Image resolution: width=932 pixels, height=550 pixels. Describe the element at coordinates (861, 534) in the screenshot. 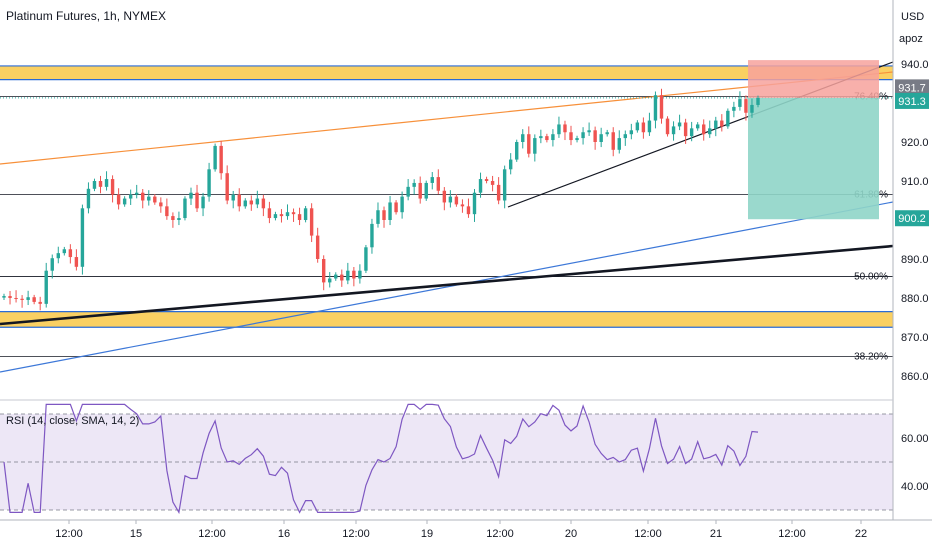

I see `x-tick-label: 22` at that location.